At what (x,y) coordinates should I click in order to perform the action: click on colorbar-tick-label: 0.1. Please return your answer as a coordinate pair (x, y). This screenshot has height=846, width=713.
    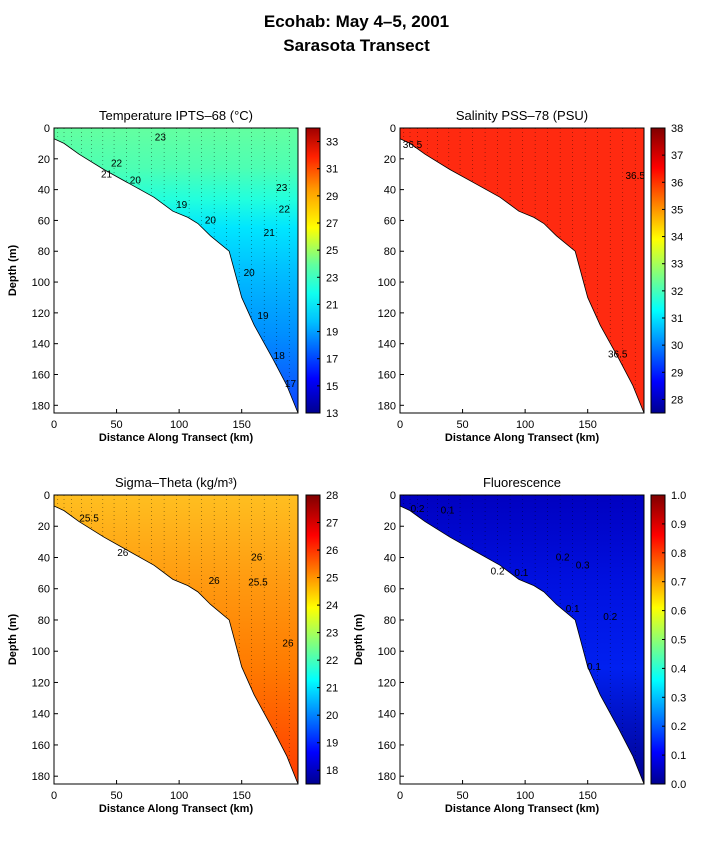
    Looking at the image, I should click on (678, 756).